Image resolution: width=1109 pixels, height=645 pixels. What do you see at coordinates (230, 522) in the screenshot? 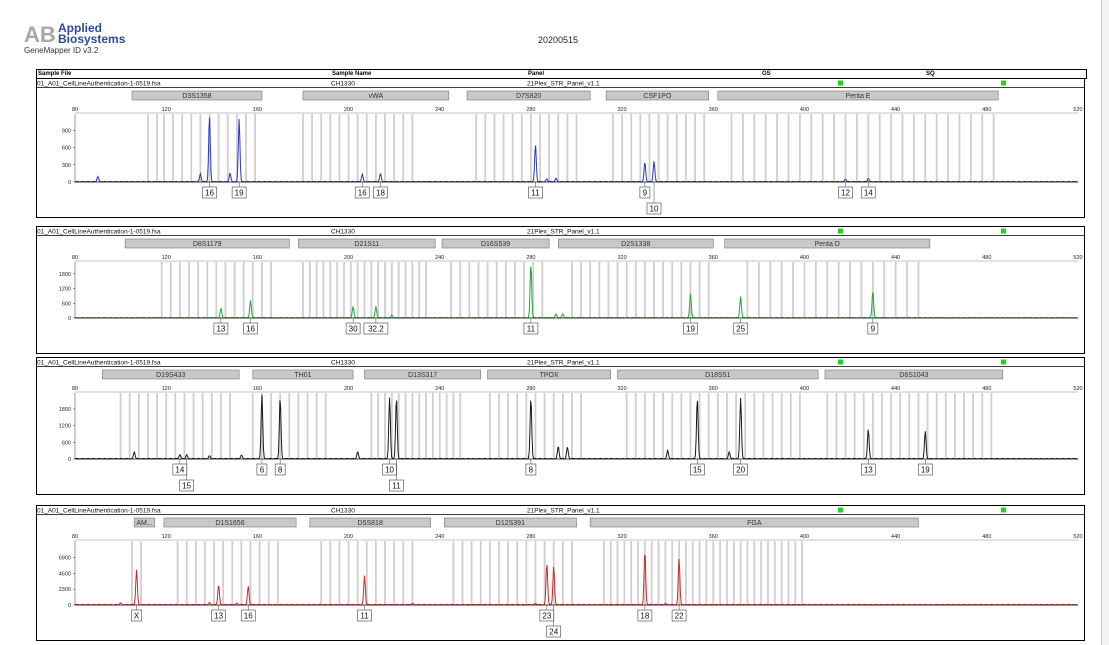
I see `marker-d1s1656: D1S1656` at bounding box center [230, 522].